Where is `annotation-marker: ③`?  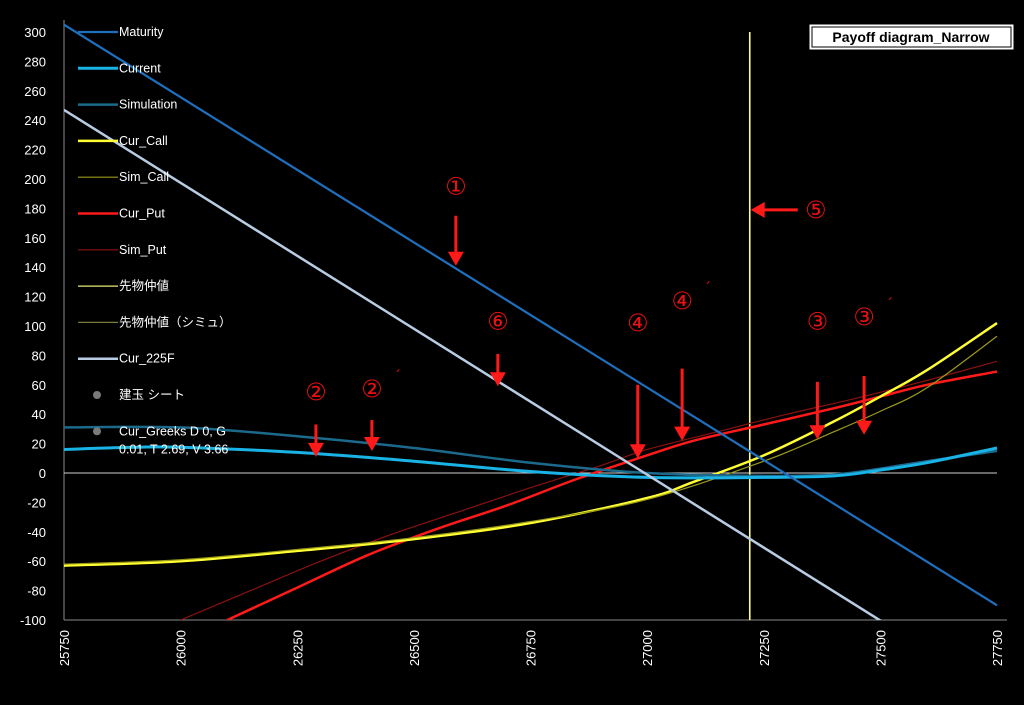
annotation-marker: ③ is located at coordinates (818, 374).